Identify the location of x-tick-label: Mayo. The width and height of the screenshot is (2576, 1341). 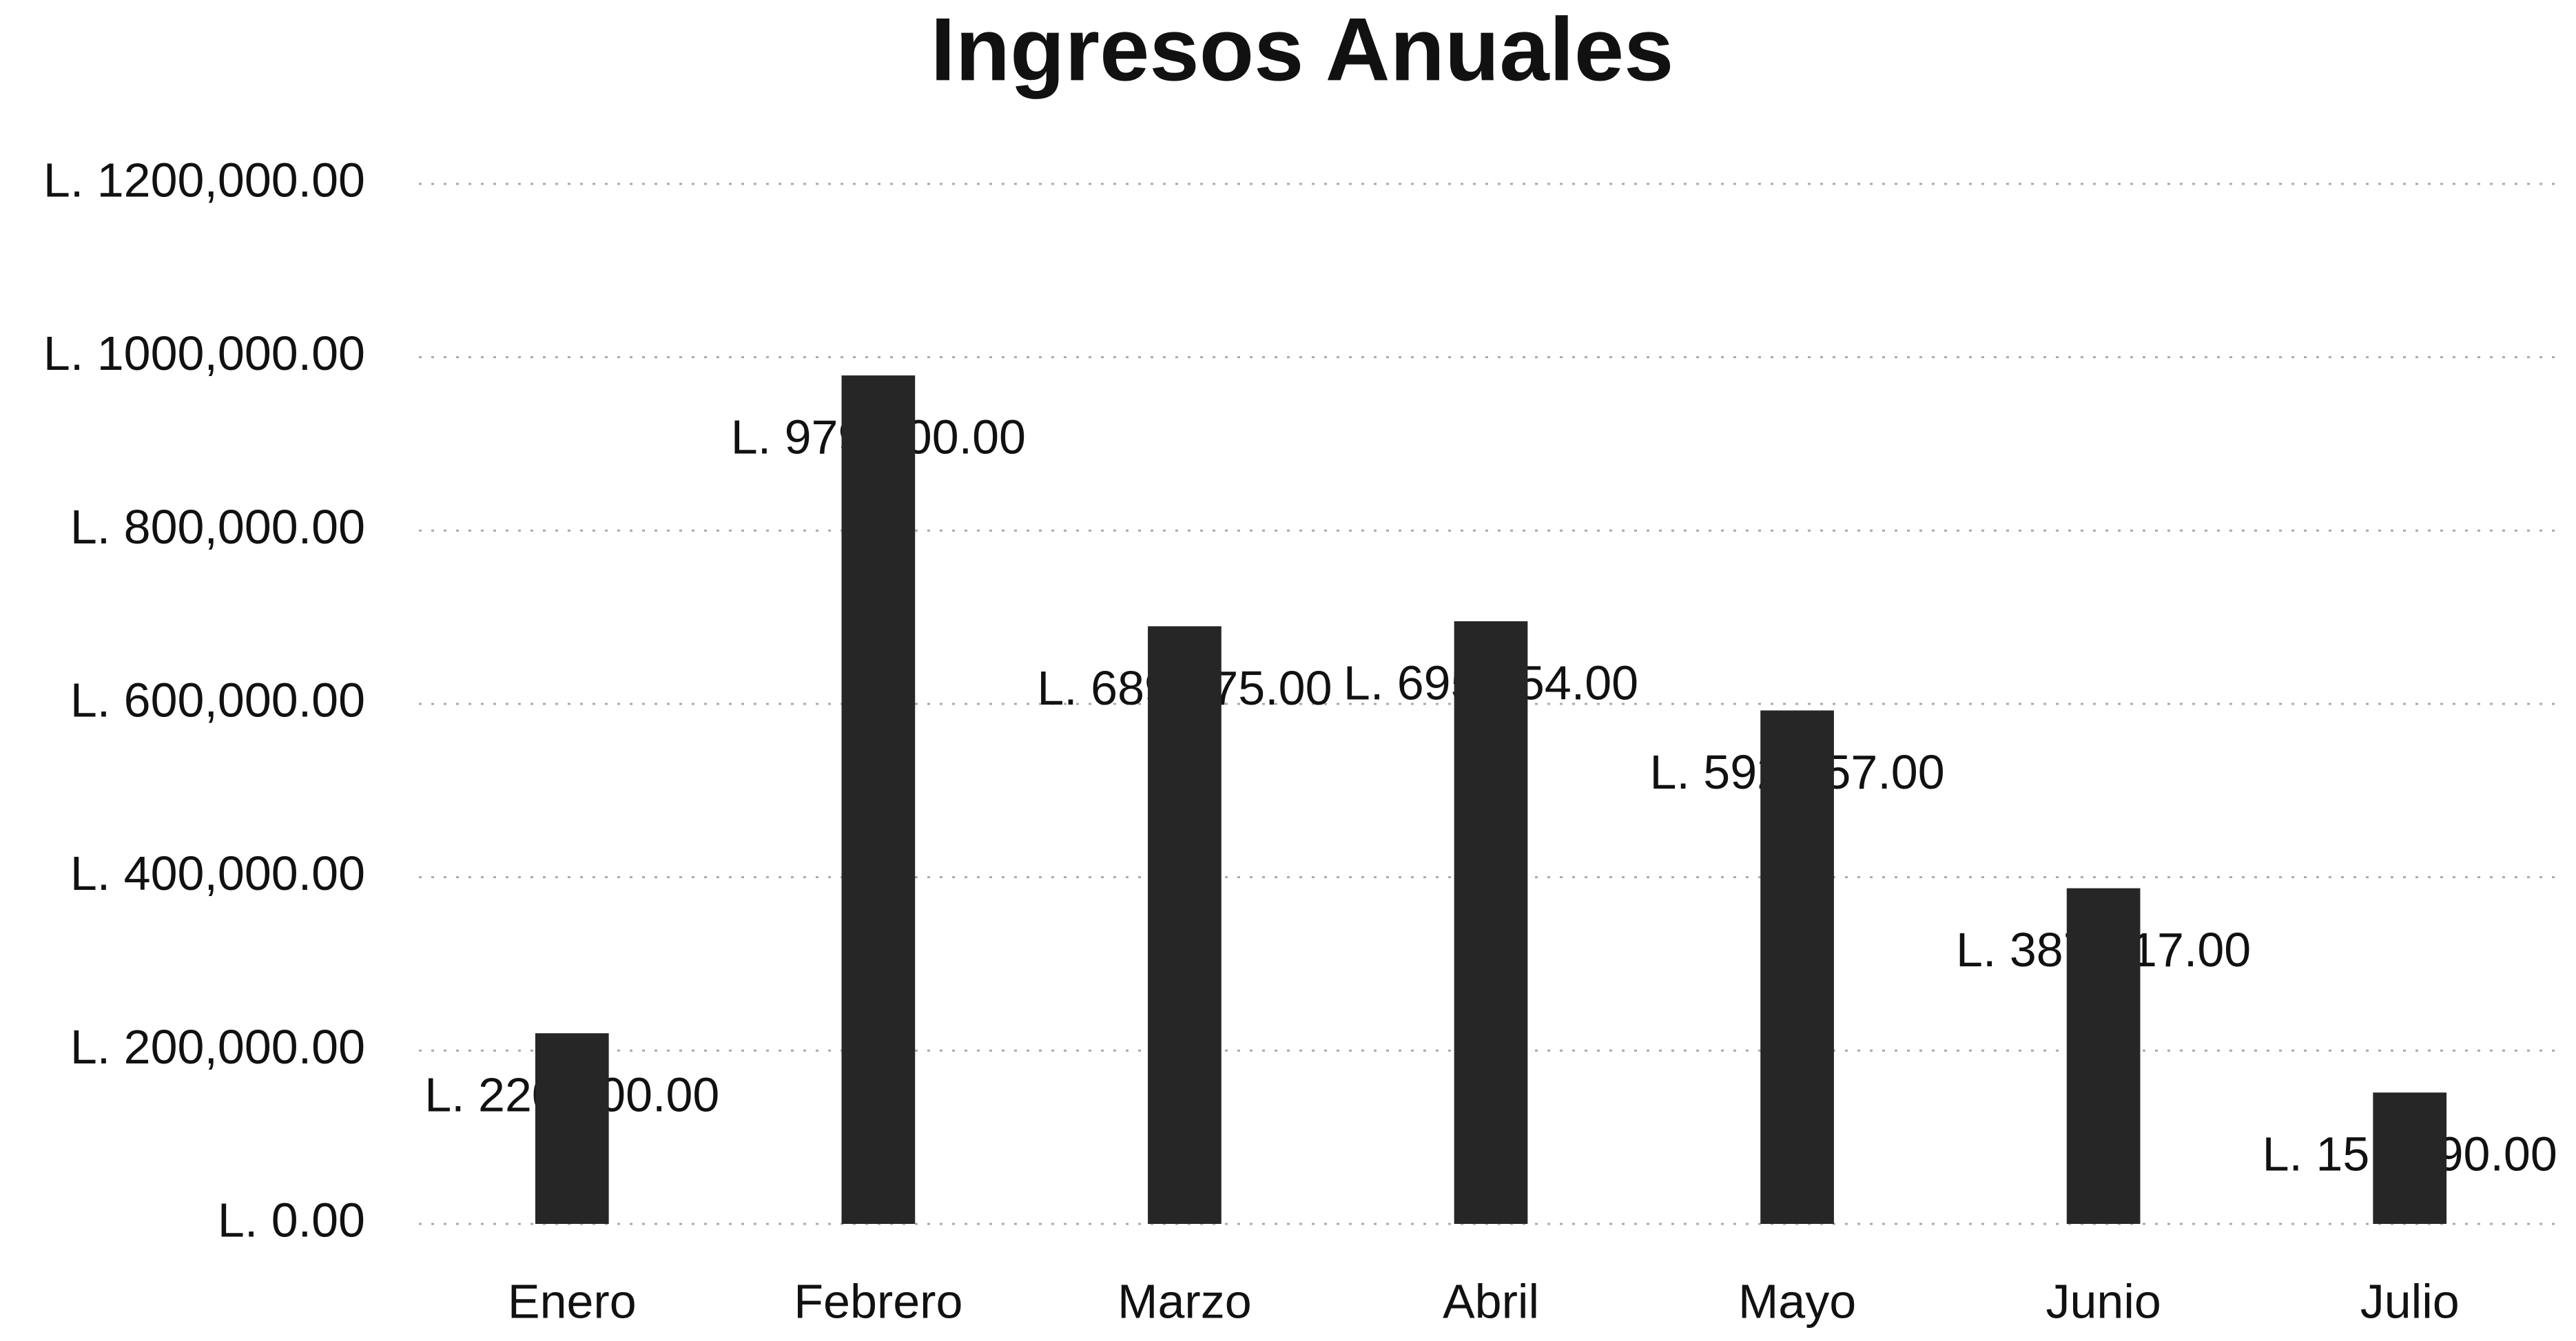
(1797, 1301).